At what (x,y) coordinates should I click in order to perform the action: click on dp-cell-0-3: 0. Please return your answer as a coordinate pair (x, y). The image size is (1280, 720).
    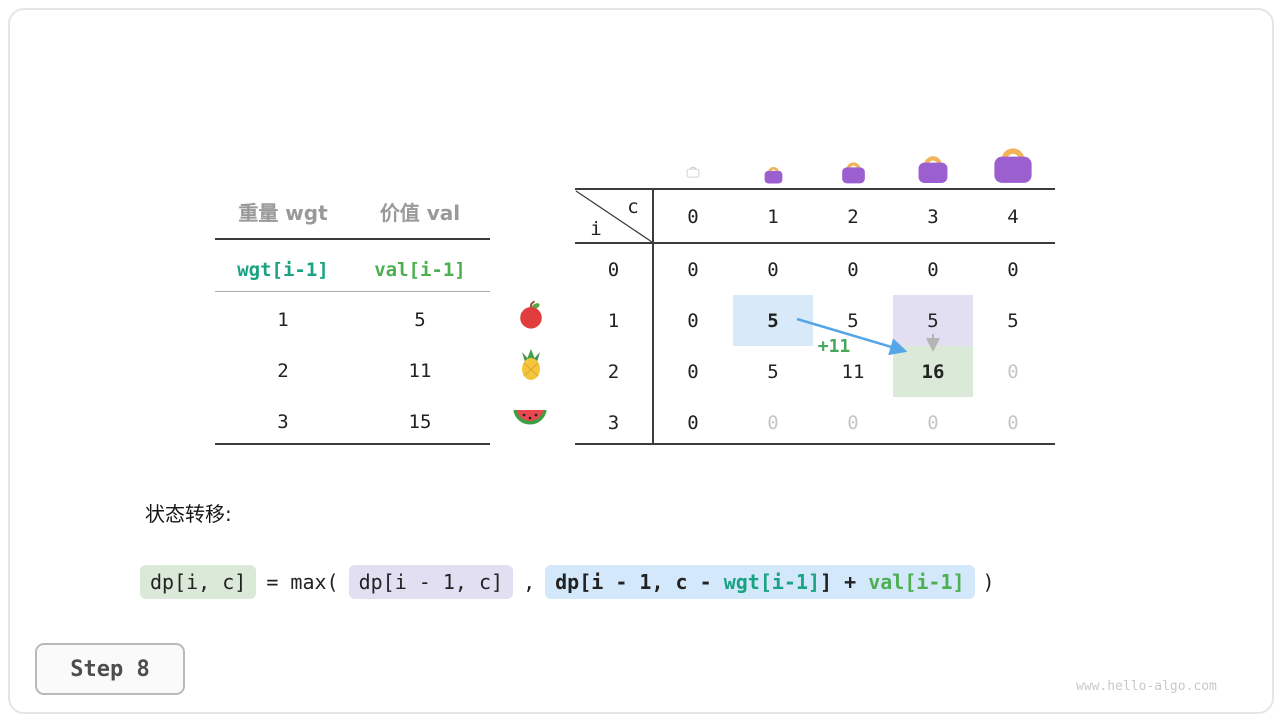
    Looking at the image, I should click on (933, 269).